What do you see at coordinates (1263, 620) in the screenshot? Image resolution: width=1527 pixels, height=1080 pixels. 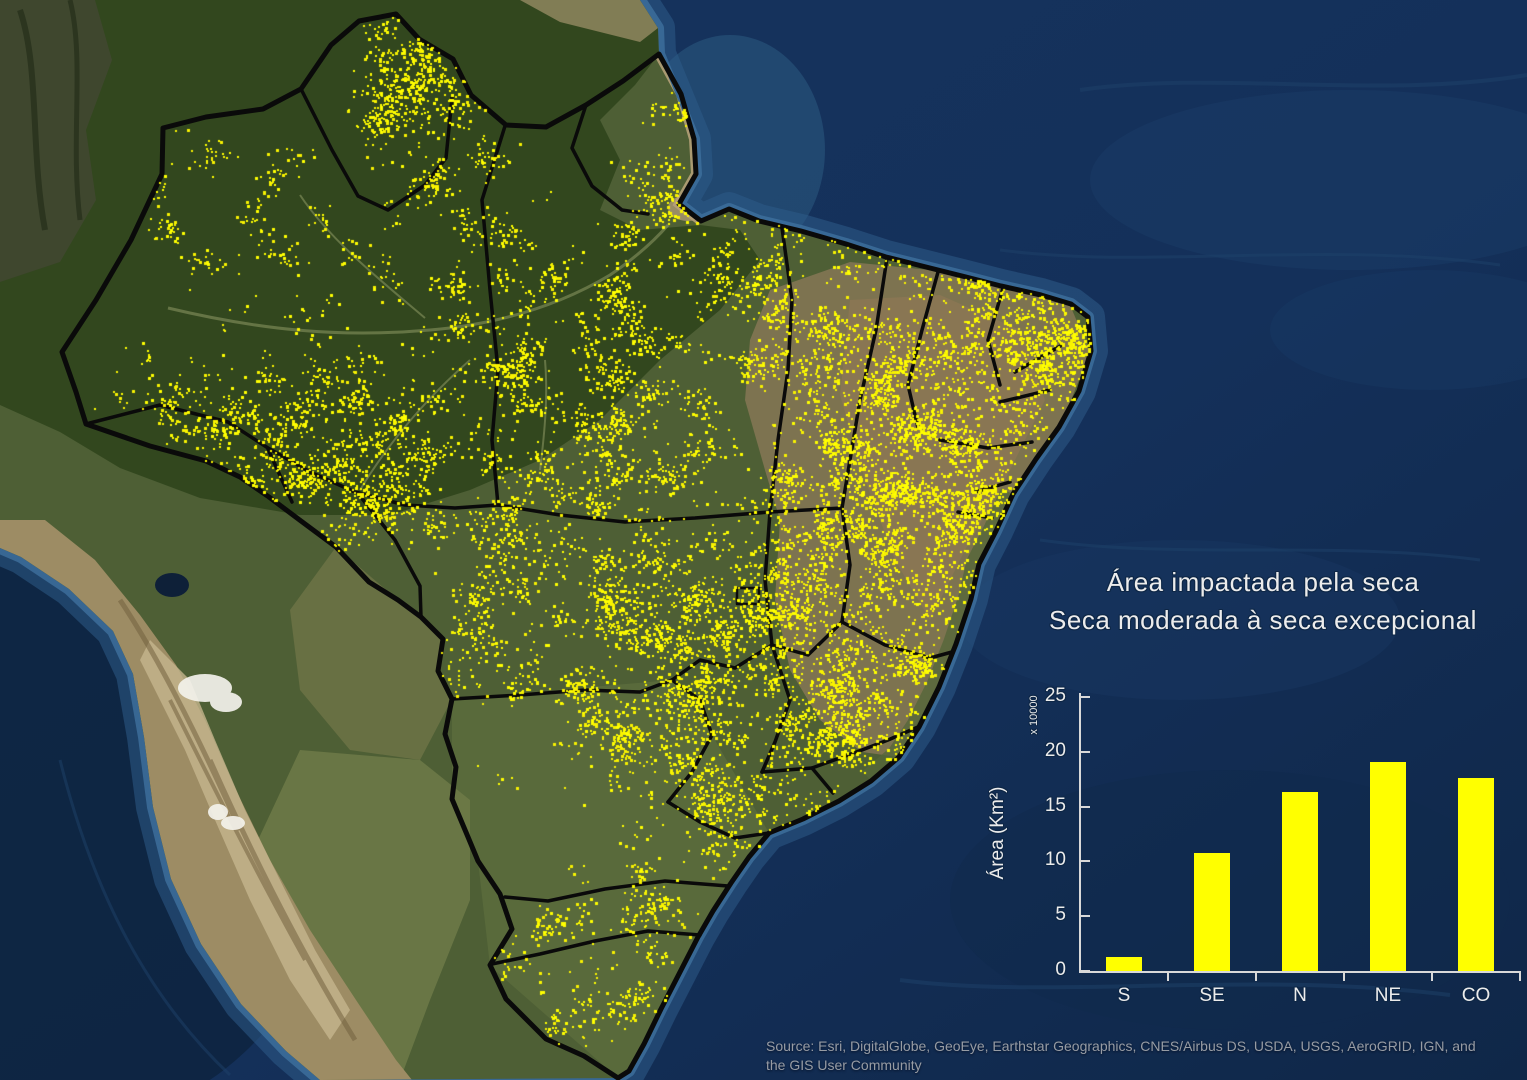 I see `map-title-line2: Seca moderada à seca excepcional` at bounding box center [1263, 620].